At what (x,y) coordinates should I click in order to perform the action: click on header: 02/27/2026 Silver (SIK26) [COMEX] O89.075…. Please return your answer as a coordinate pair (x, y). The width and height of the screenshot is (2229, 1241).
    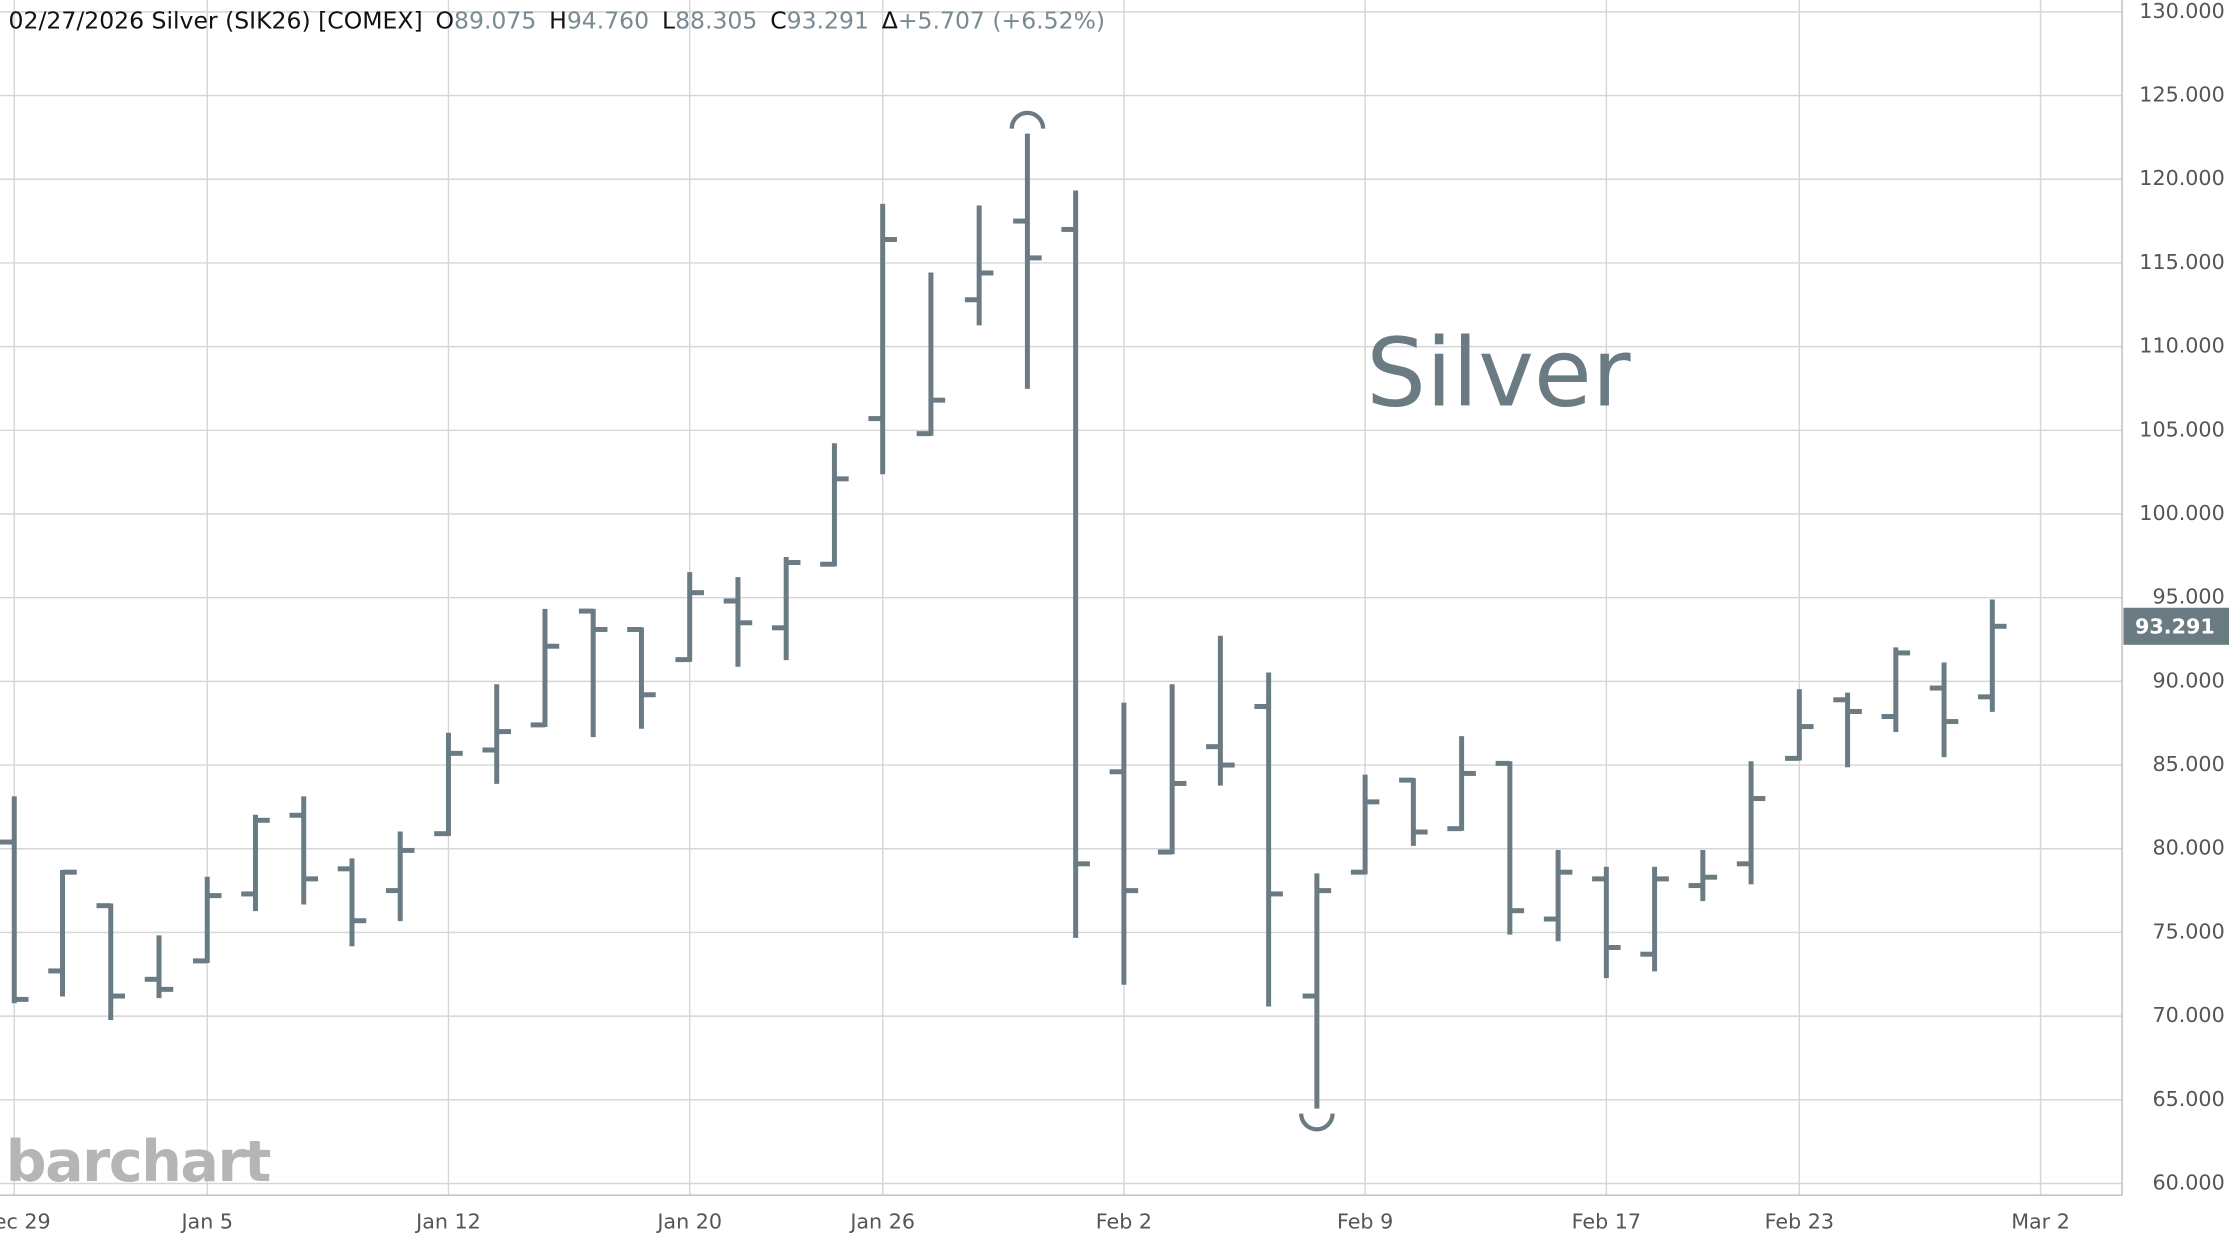
    Looking at the image, I should click on (557, 20).